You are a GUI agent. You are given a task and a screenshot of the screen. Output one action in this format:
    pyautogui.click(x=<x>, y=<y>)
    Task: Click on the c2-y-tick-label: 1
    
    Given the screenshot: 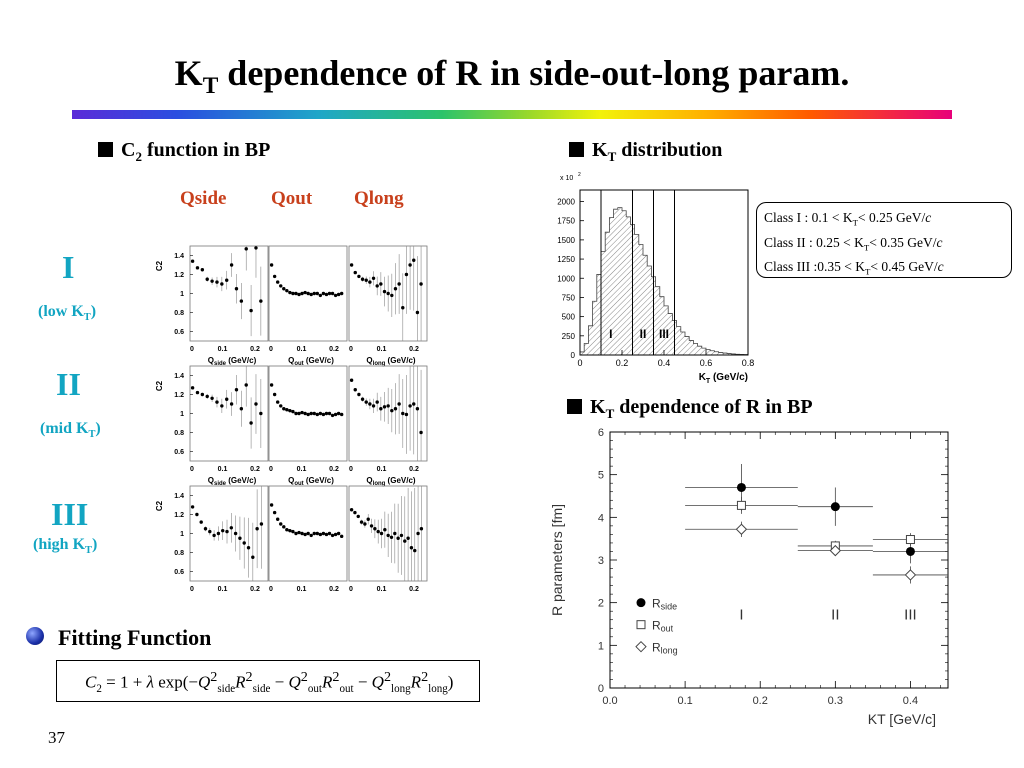 What is the action you would take?
    pyautogui.click(x=182, y=534)
    